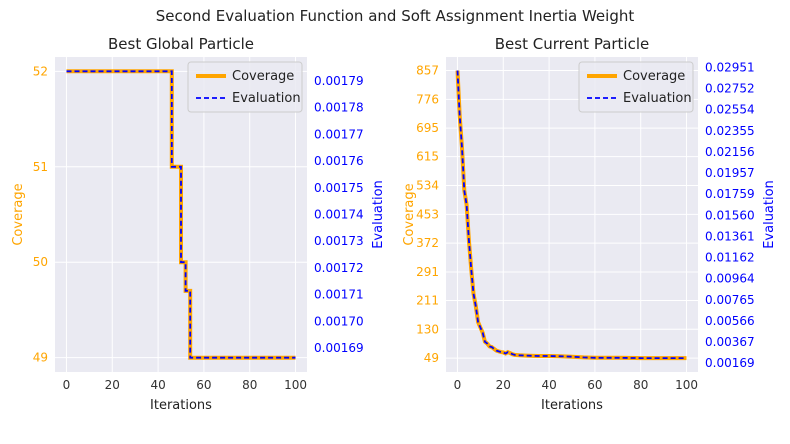  I want to click on y-right-tick-label: 0.02752, so click(730, 89).